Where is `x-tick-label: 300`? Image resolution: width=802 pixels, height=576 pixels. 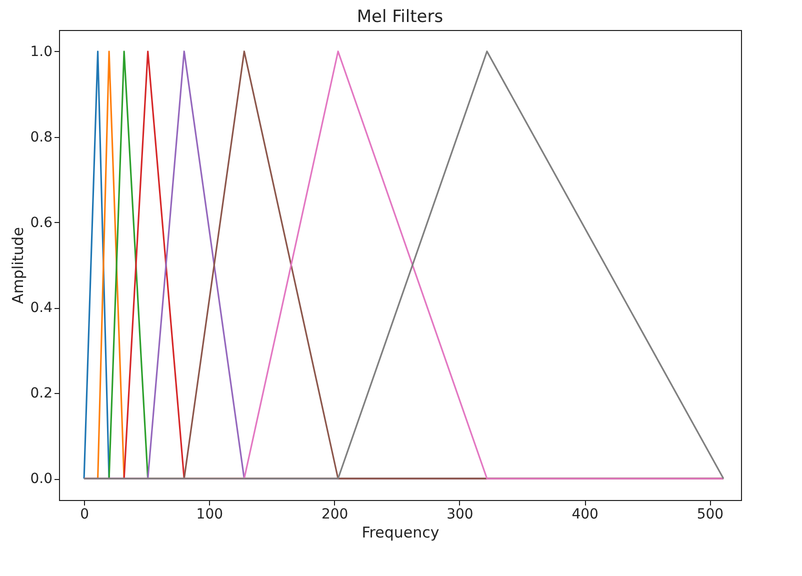 x-tick-label: 300 is located at coordinates (460, 514).